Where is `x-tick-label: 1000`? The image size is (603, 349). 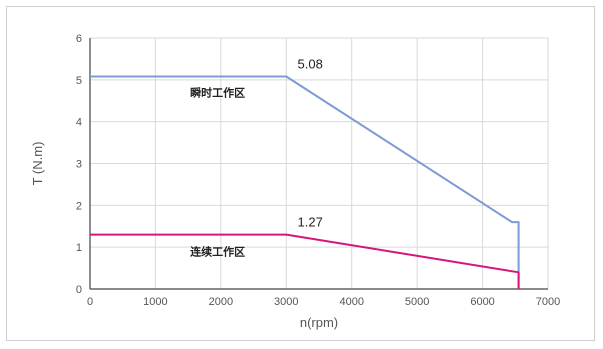
x-tick-label: 1000 is located at coordinates (155, 302).